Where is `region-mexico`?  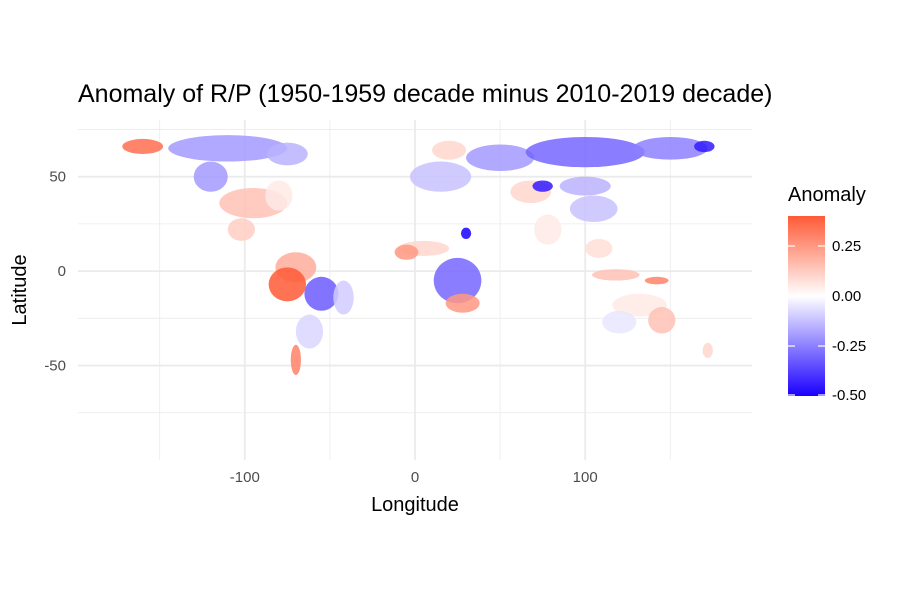 region-mexico is located at coordinates (241, 229).